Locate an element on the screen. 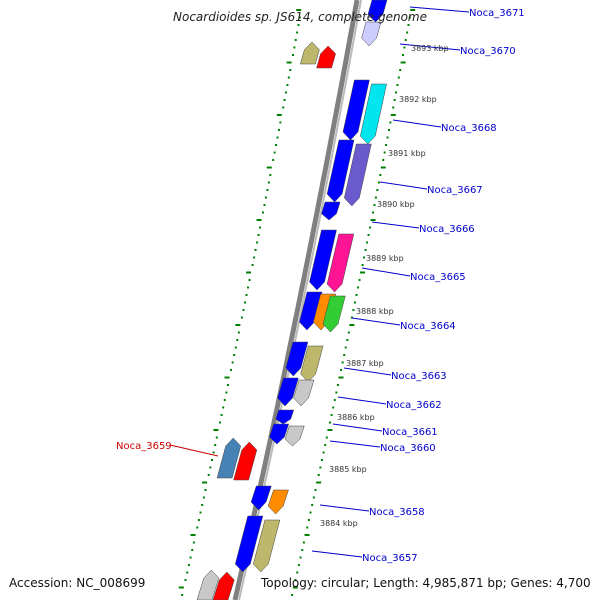  gene-label: Noca_3661 is located at coordinates (410, 432).